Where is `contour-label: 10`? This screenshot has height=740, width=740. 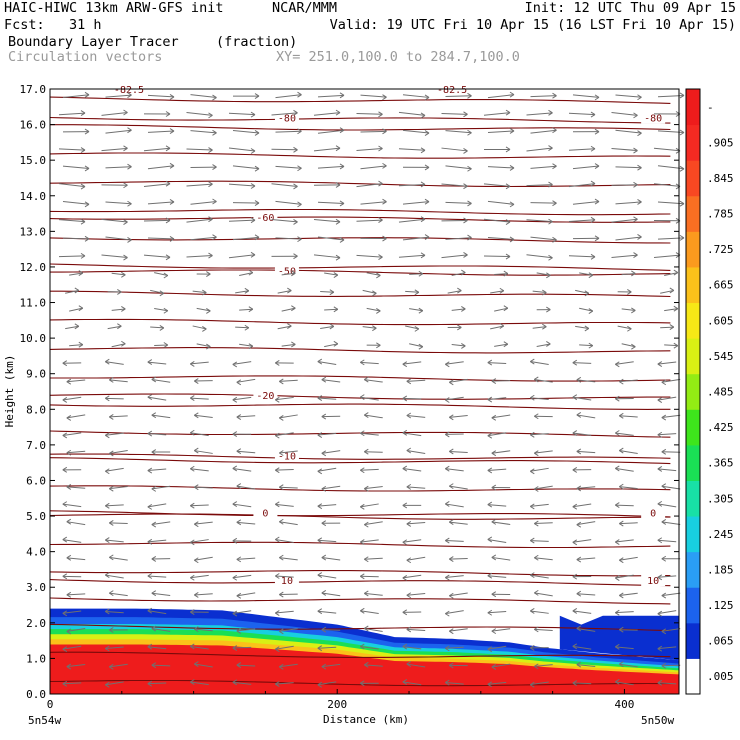
contour-label: 10 is located at coordinates (653, 581).